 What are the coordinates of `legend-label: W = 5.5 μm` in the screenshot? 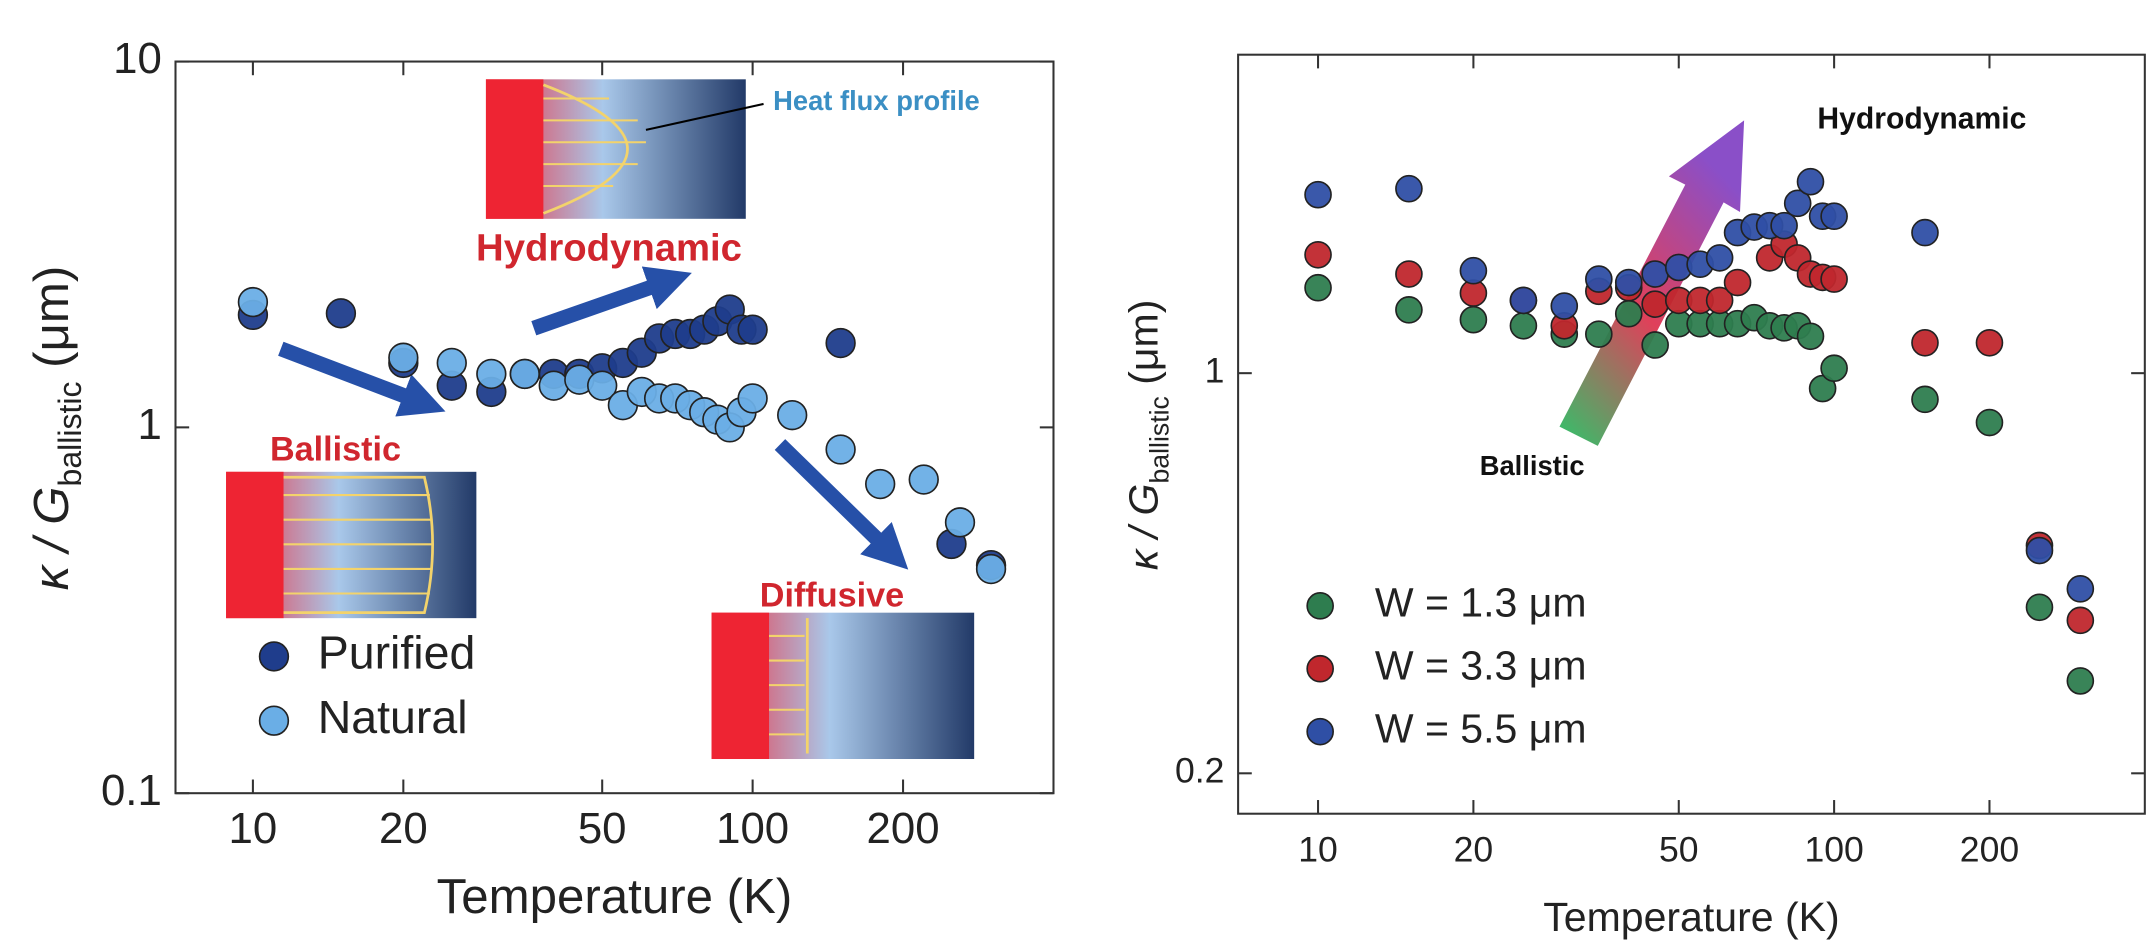 It's located at (1481, 728).